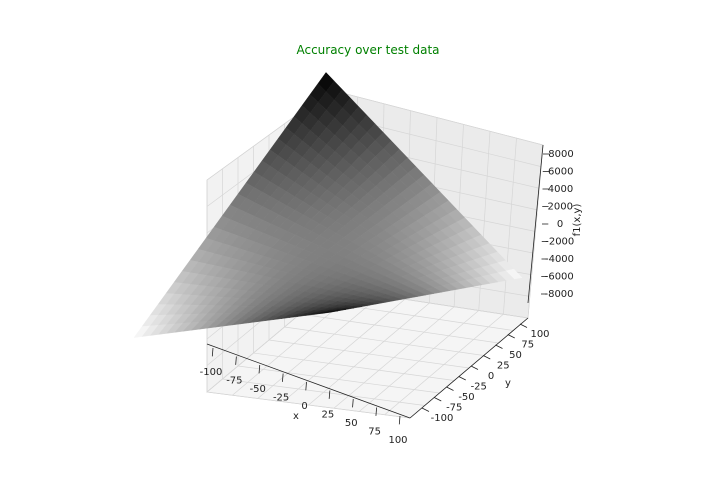  What do you see at coordinates (577, 220) in the screenshot?
I see `z-axis-label: f1(x,y)` at bounding box center [577, 220].